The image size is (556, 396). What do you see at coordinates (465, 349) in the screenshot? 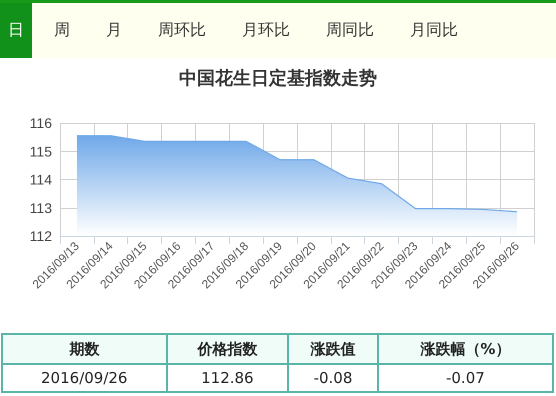
I see `text: 涨跌幅（%）` at bounding box center [465, 349].